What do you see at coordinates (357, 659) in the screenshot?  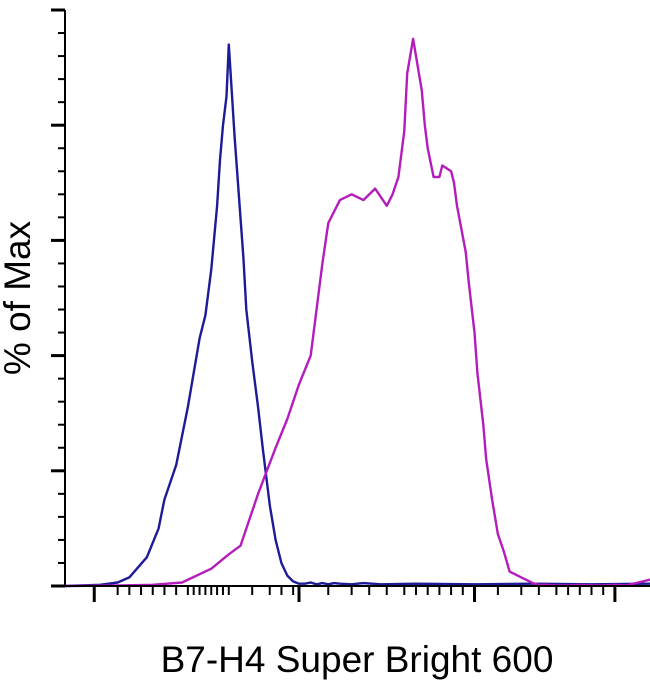 I see `x-axis-label: B7-H4 Super Bright 600` at bounding box center [357, 659].